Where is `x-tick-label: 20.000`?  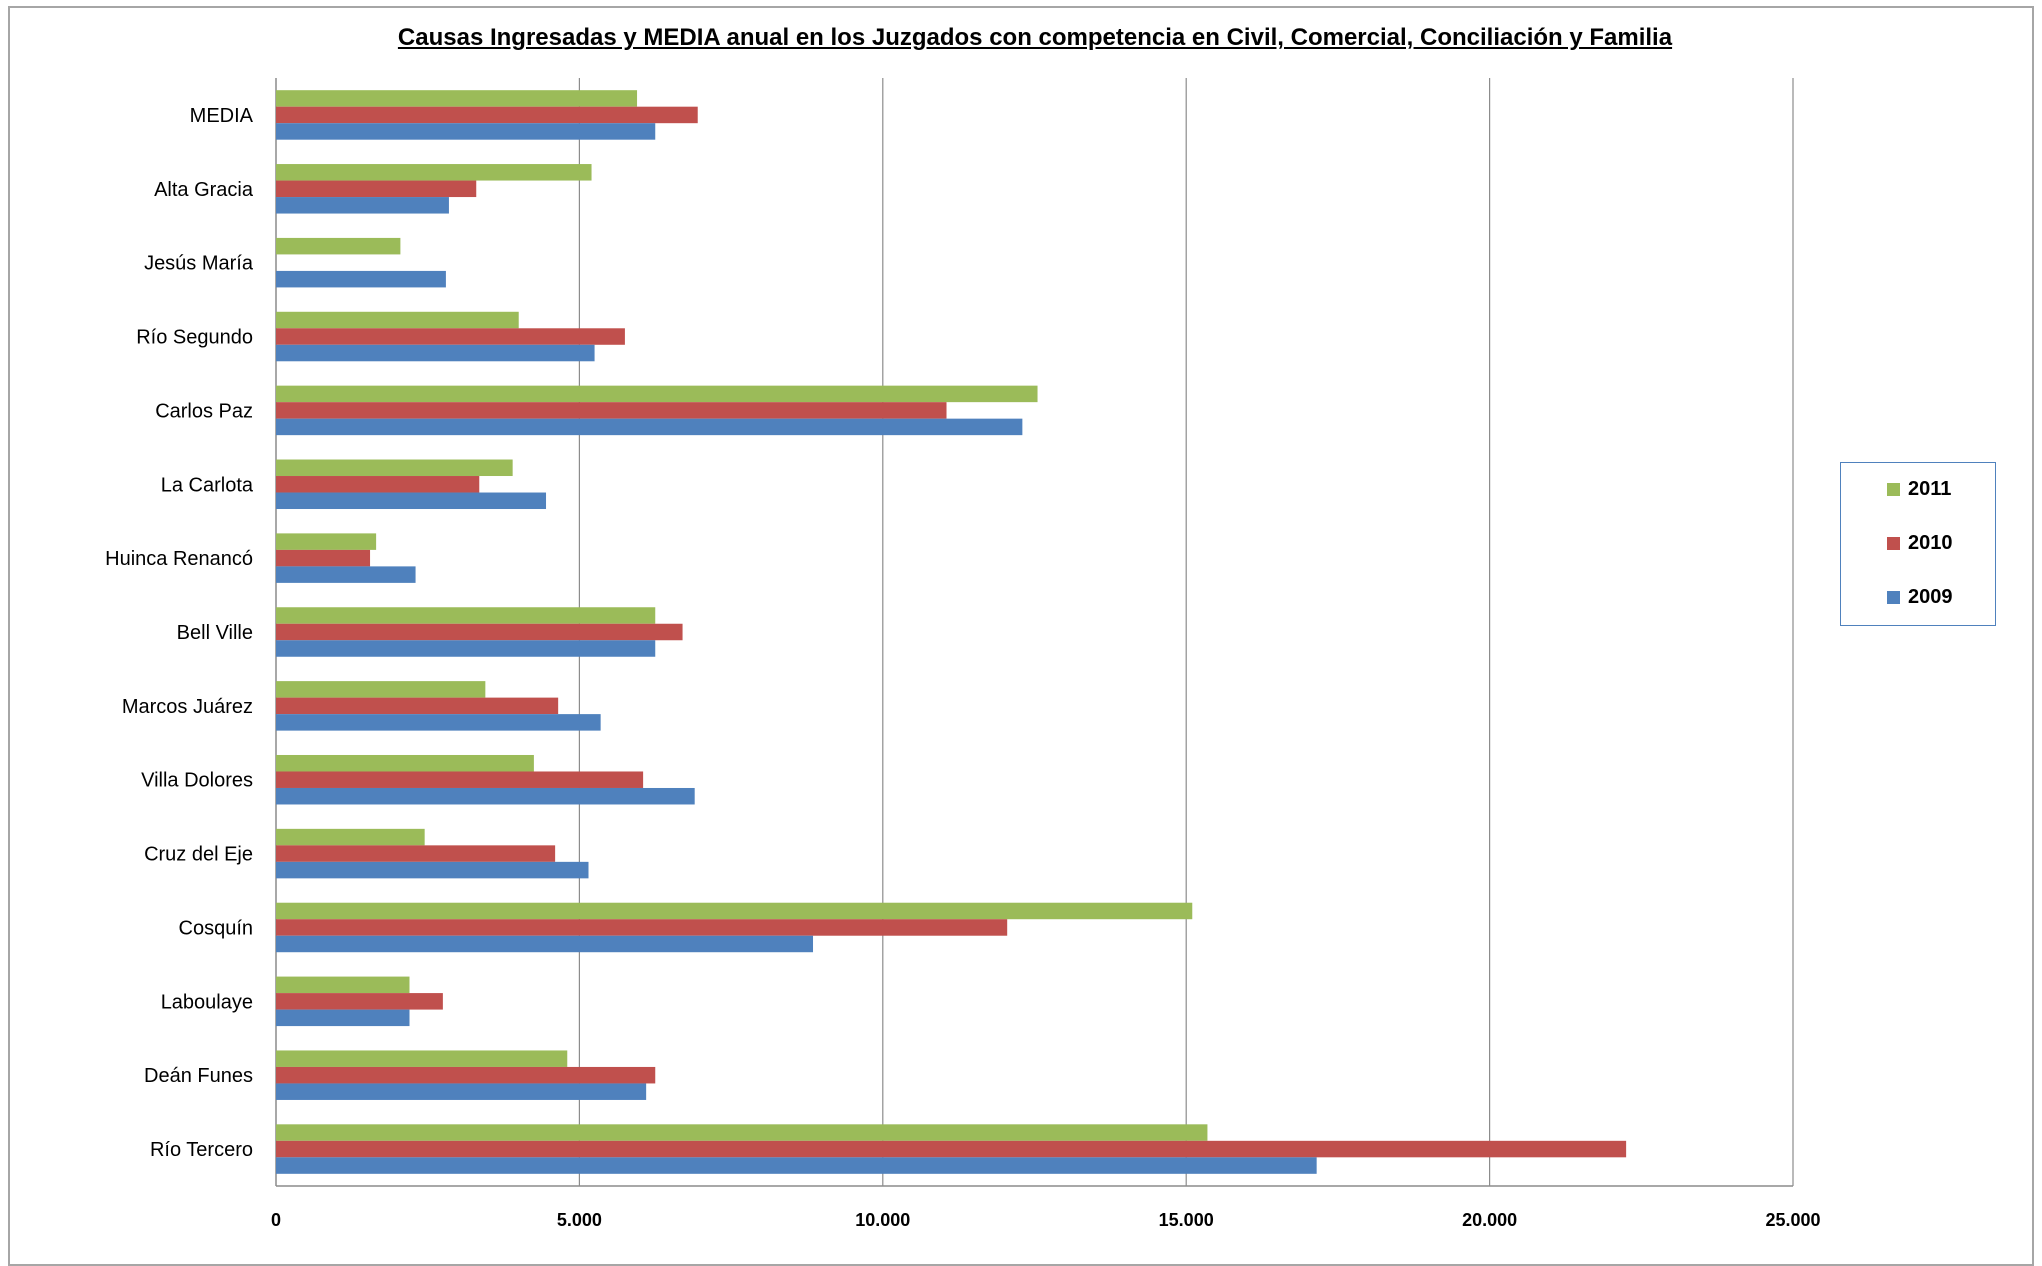
x-tick-label: 20.000 is located at coordinates (1489, 1220).